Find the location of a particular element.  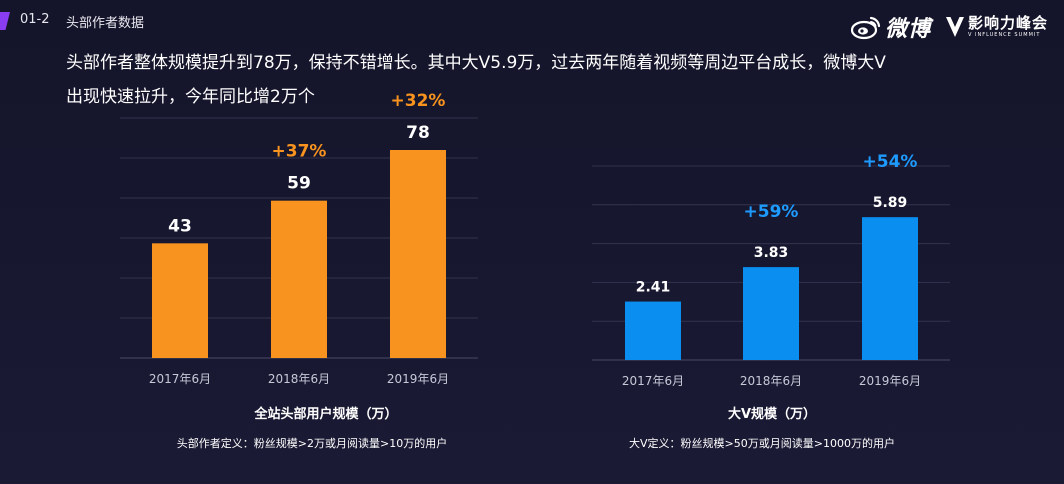

right-category-label-2: 2018年6月 is located at coordinates (771, 381).